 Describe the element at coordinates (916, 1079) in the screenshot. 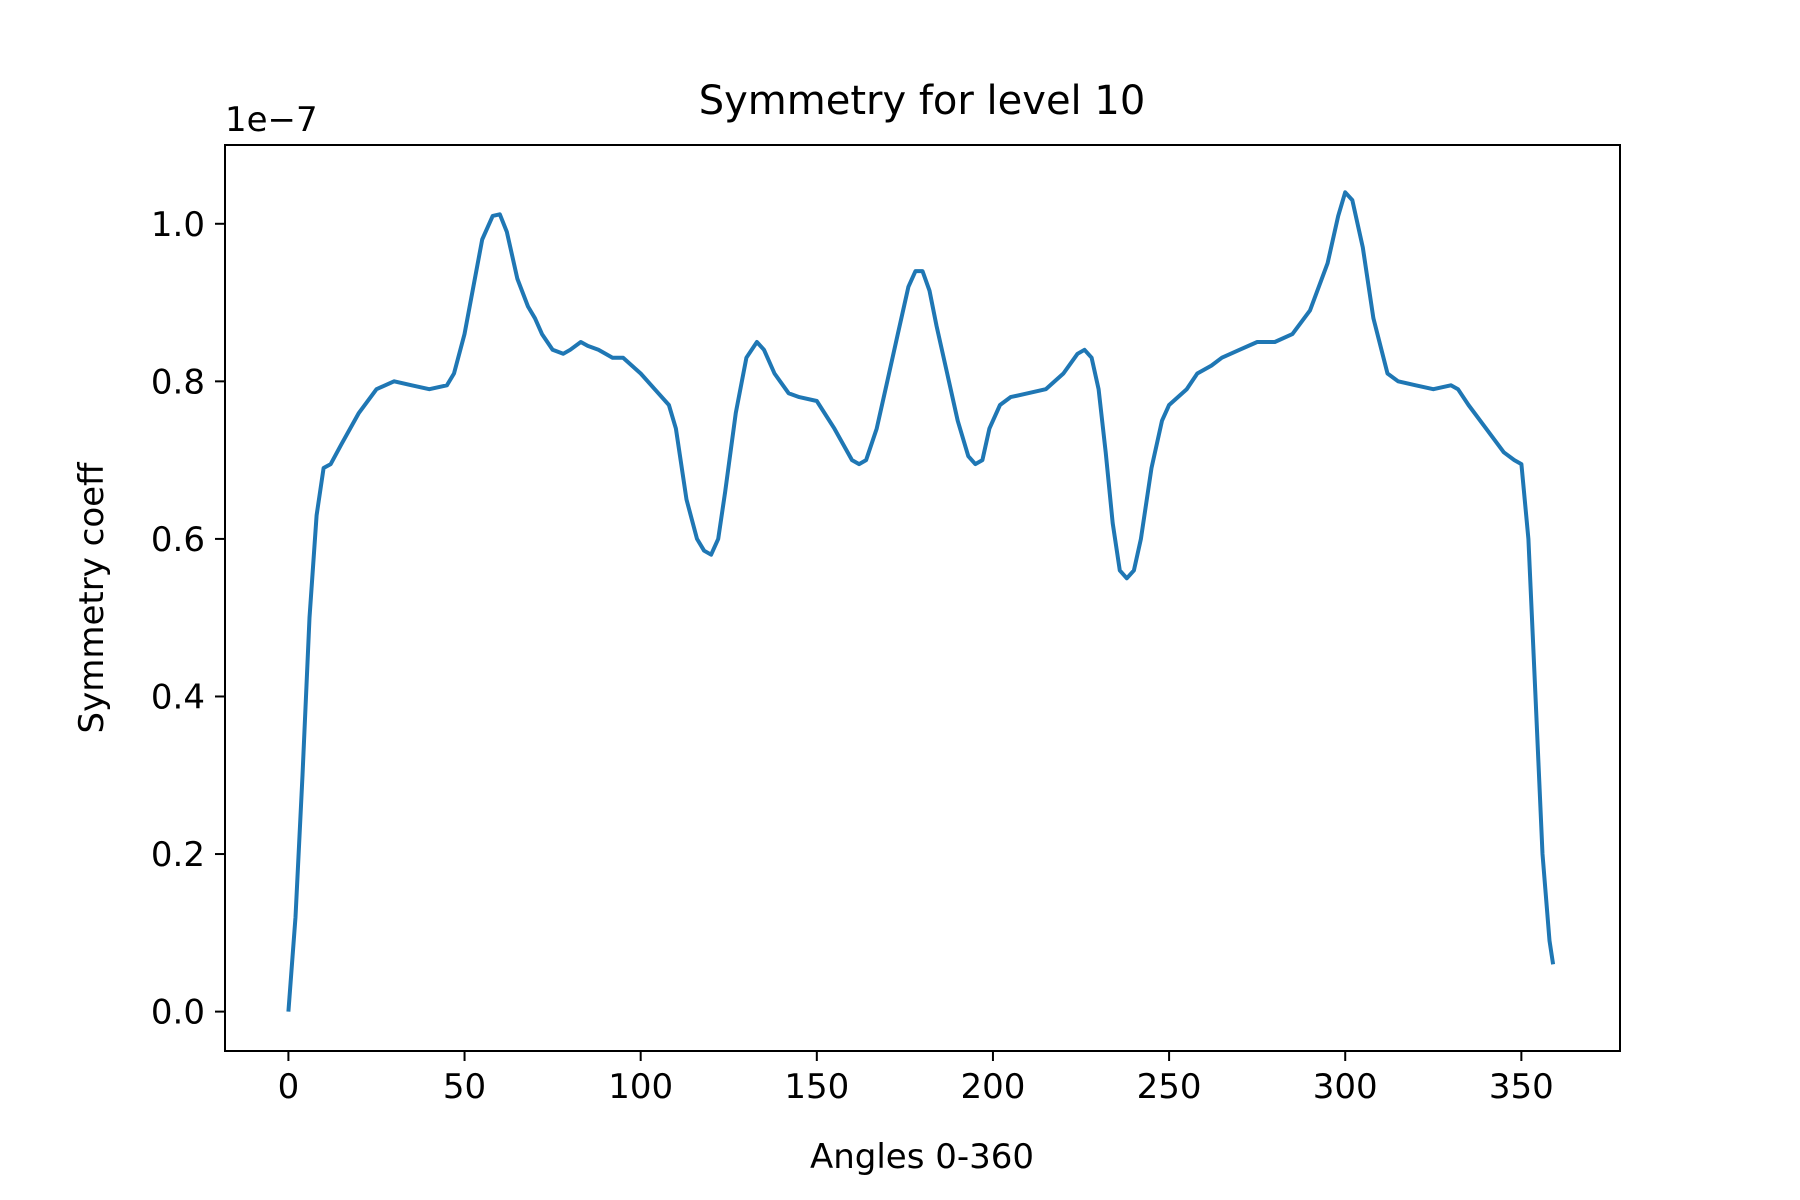

I see `x-axis: 0 50 100 150 200 250 300 350` at that location.